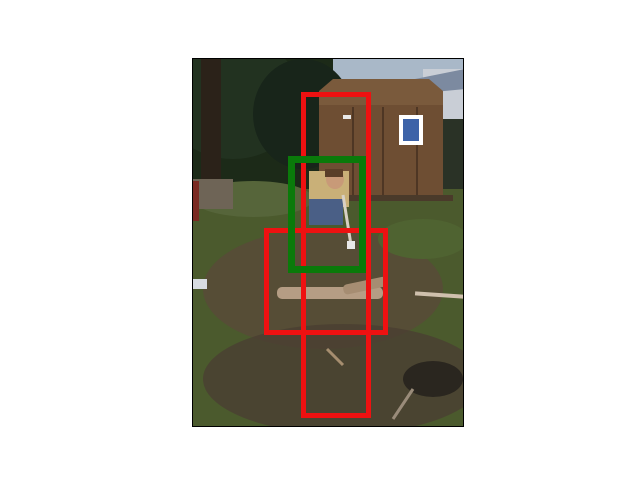 This screenshot has height=480, width=640. I want to click on shed-roof, so click(381, 93).